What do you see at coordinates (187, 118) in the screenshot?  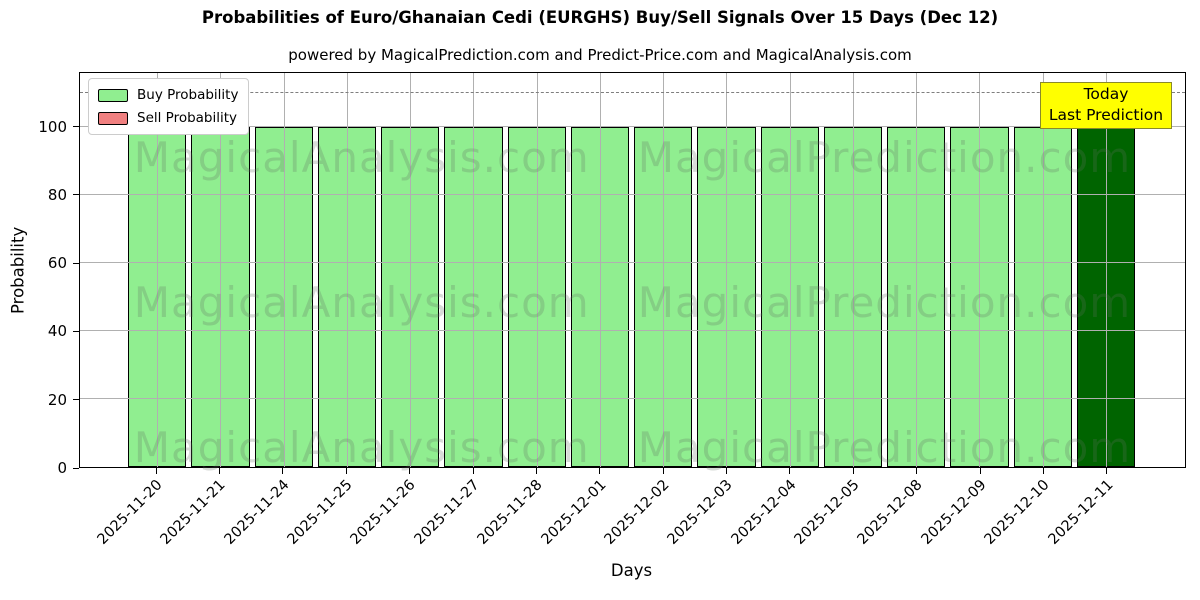 I see `legend-label-sell: Sell Probability` at bounding box center [187, 118].